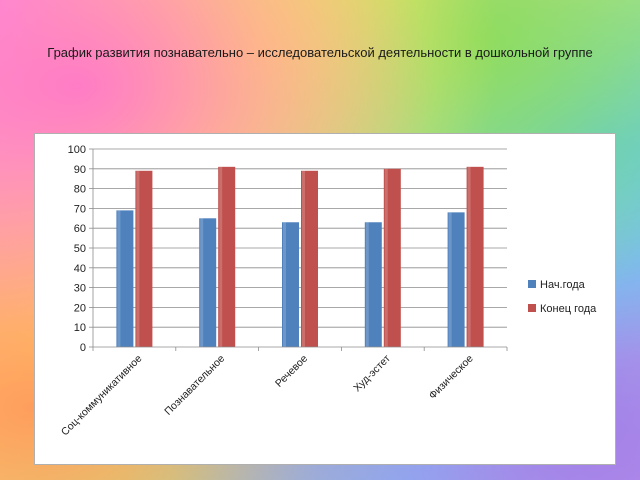 The width and height of the screenshot is (640, 480). I want to click on y-tick-label: 0, so click(83, 348).